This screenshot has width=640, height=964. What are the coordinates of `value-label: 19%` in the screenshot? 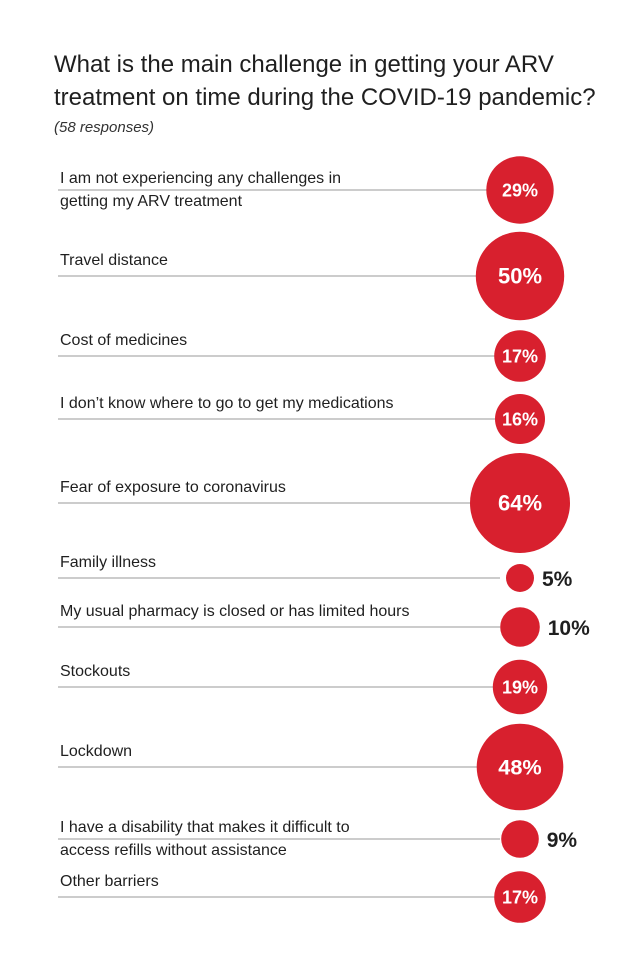 It's located at (520, 687).